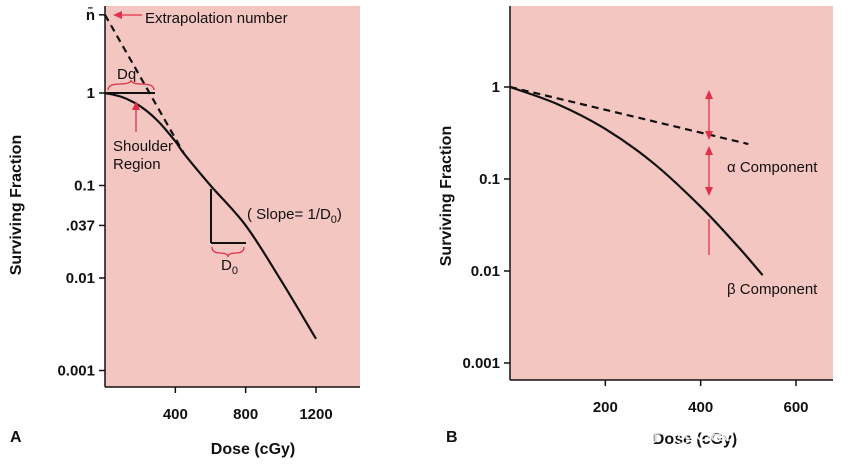  What do you see at coordinates (80, 225) in the screenshot?
I see `panel-a-y-tick-label: .037` at bounding box center [80, 225].